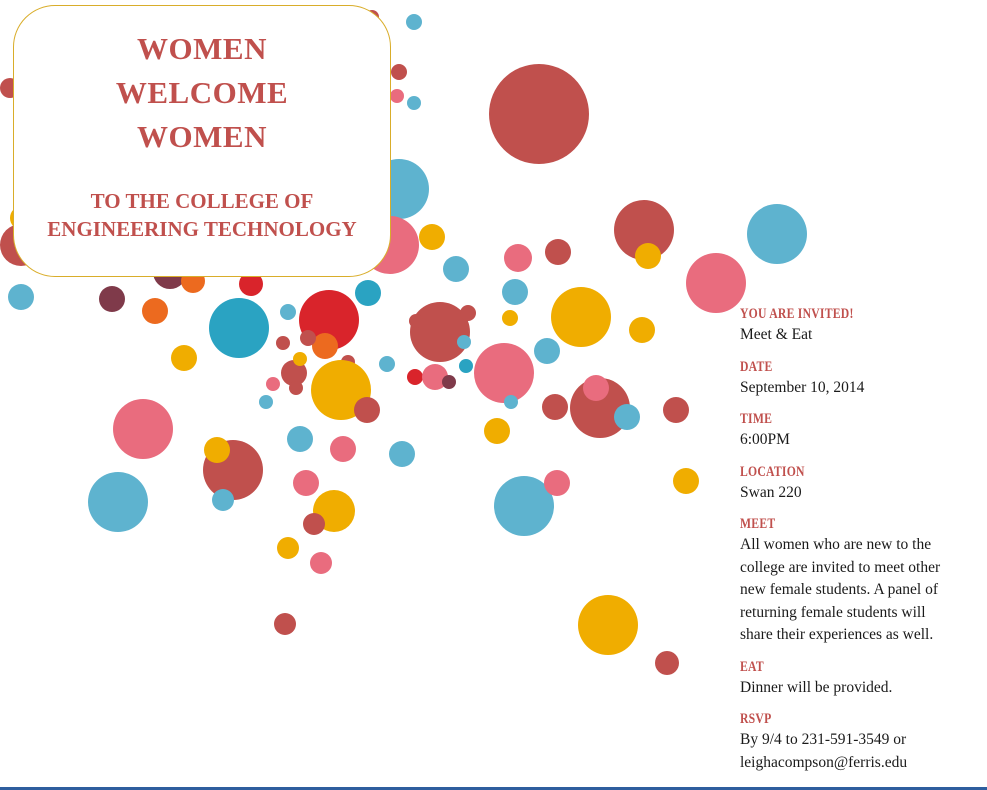  Describe the element at coordinates (756, 419) in the screenshot. I see `time-heading: TIME` at that location.